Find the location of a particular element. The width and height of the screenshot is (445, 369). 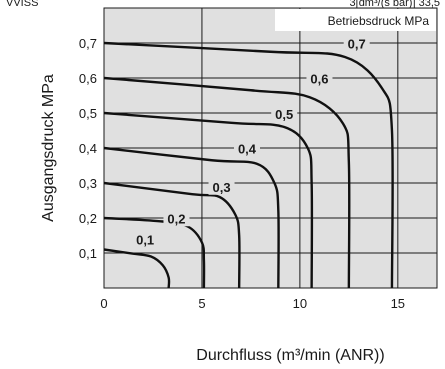

y-tick-label: 0,2 is located at coordinates (88, 218).